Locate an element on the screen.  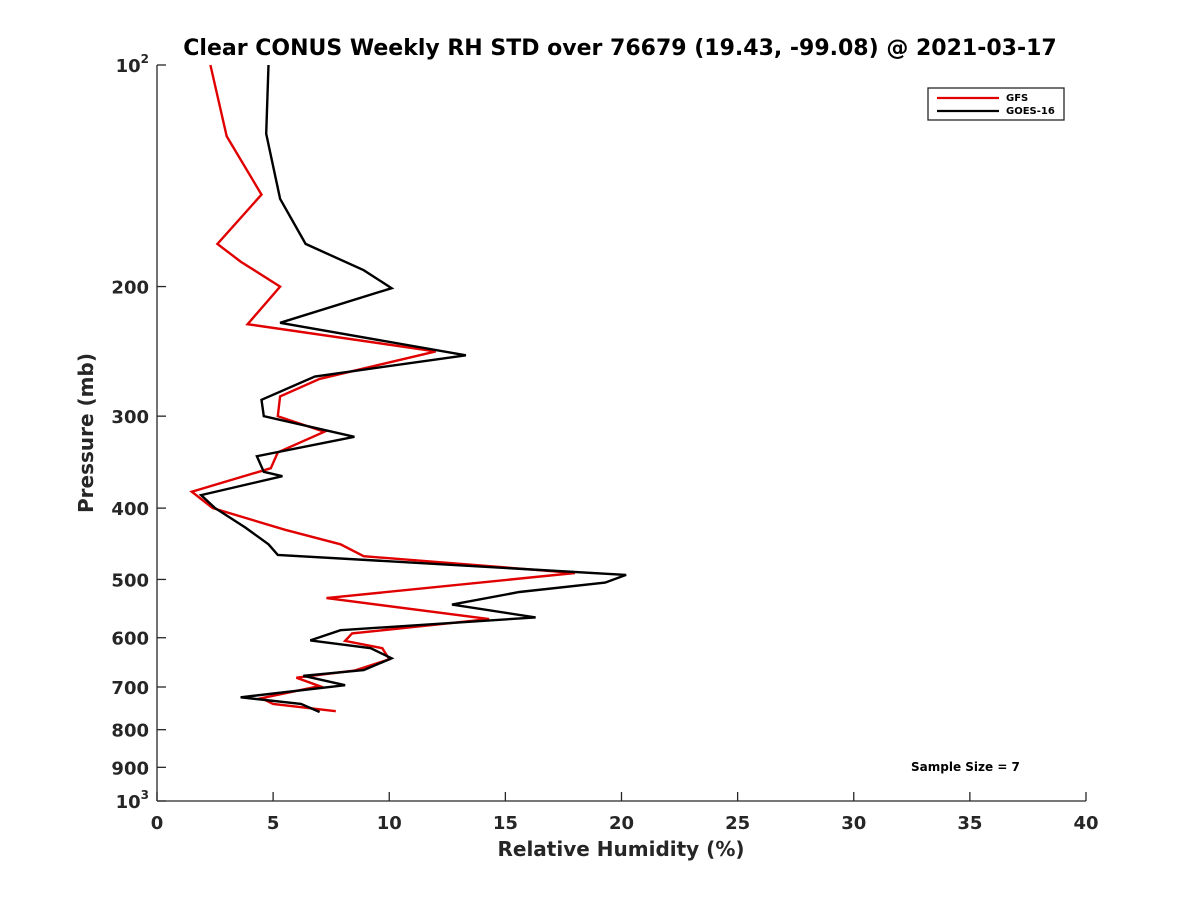
legend-label-goes16: GOES-16 is located at coordinates (1030, 111).